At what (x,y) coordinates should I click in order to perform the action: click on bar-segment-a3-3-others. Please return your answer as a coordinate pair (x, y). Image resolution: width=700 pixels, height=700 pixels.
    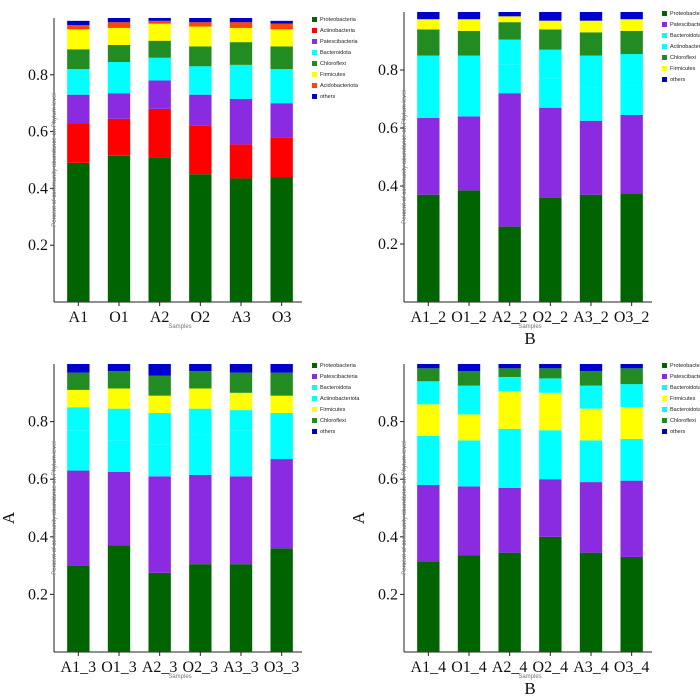
    Looking at the image, I should click on (241, 368).